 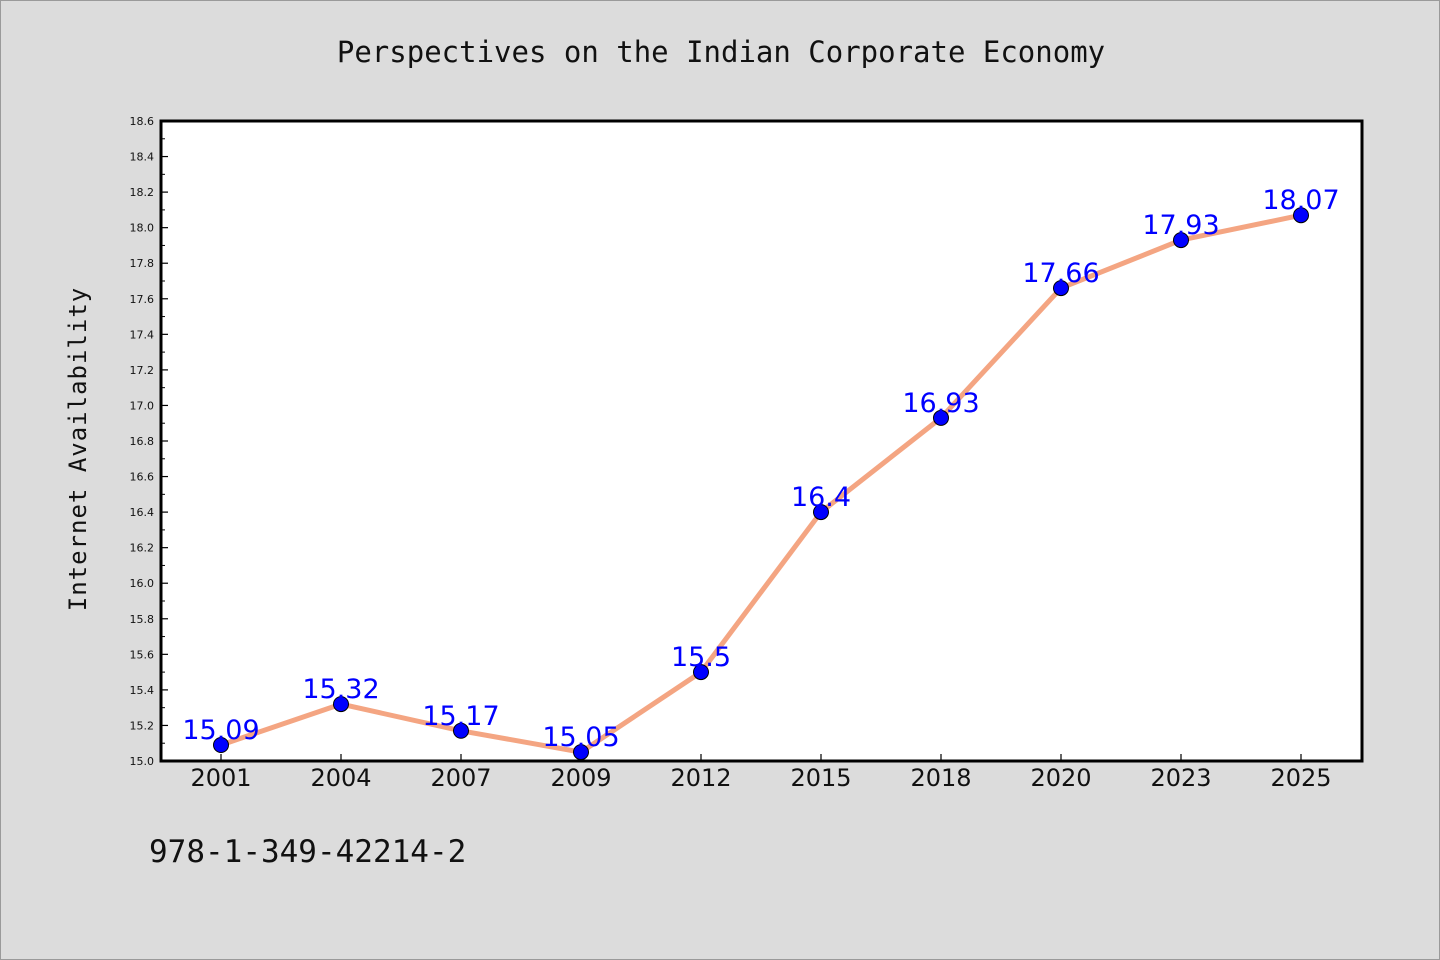 What do you see at coordinates (820, 778) in the screenshot?
I see `x-tick-label: 2015` at bounding box center [820, 778].